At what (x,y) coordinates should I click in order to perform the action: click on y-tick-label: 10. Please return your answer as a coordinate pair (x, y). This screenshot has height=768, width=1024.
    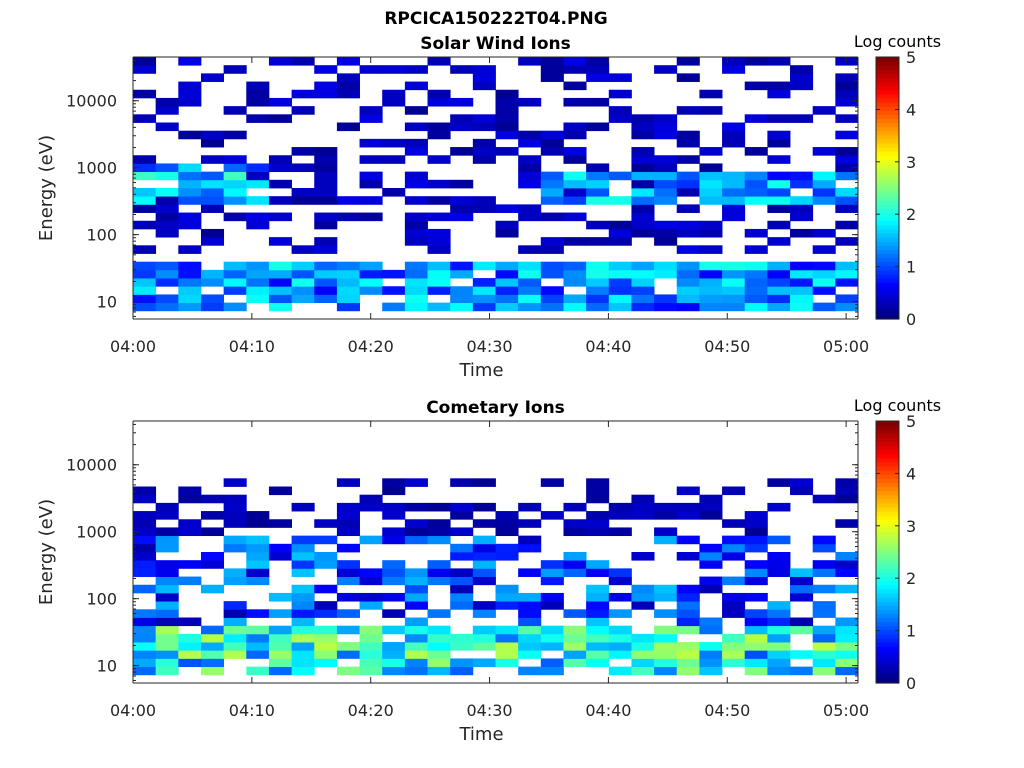
    Looking at the image, I should click on (107, 302).